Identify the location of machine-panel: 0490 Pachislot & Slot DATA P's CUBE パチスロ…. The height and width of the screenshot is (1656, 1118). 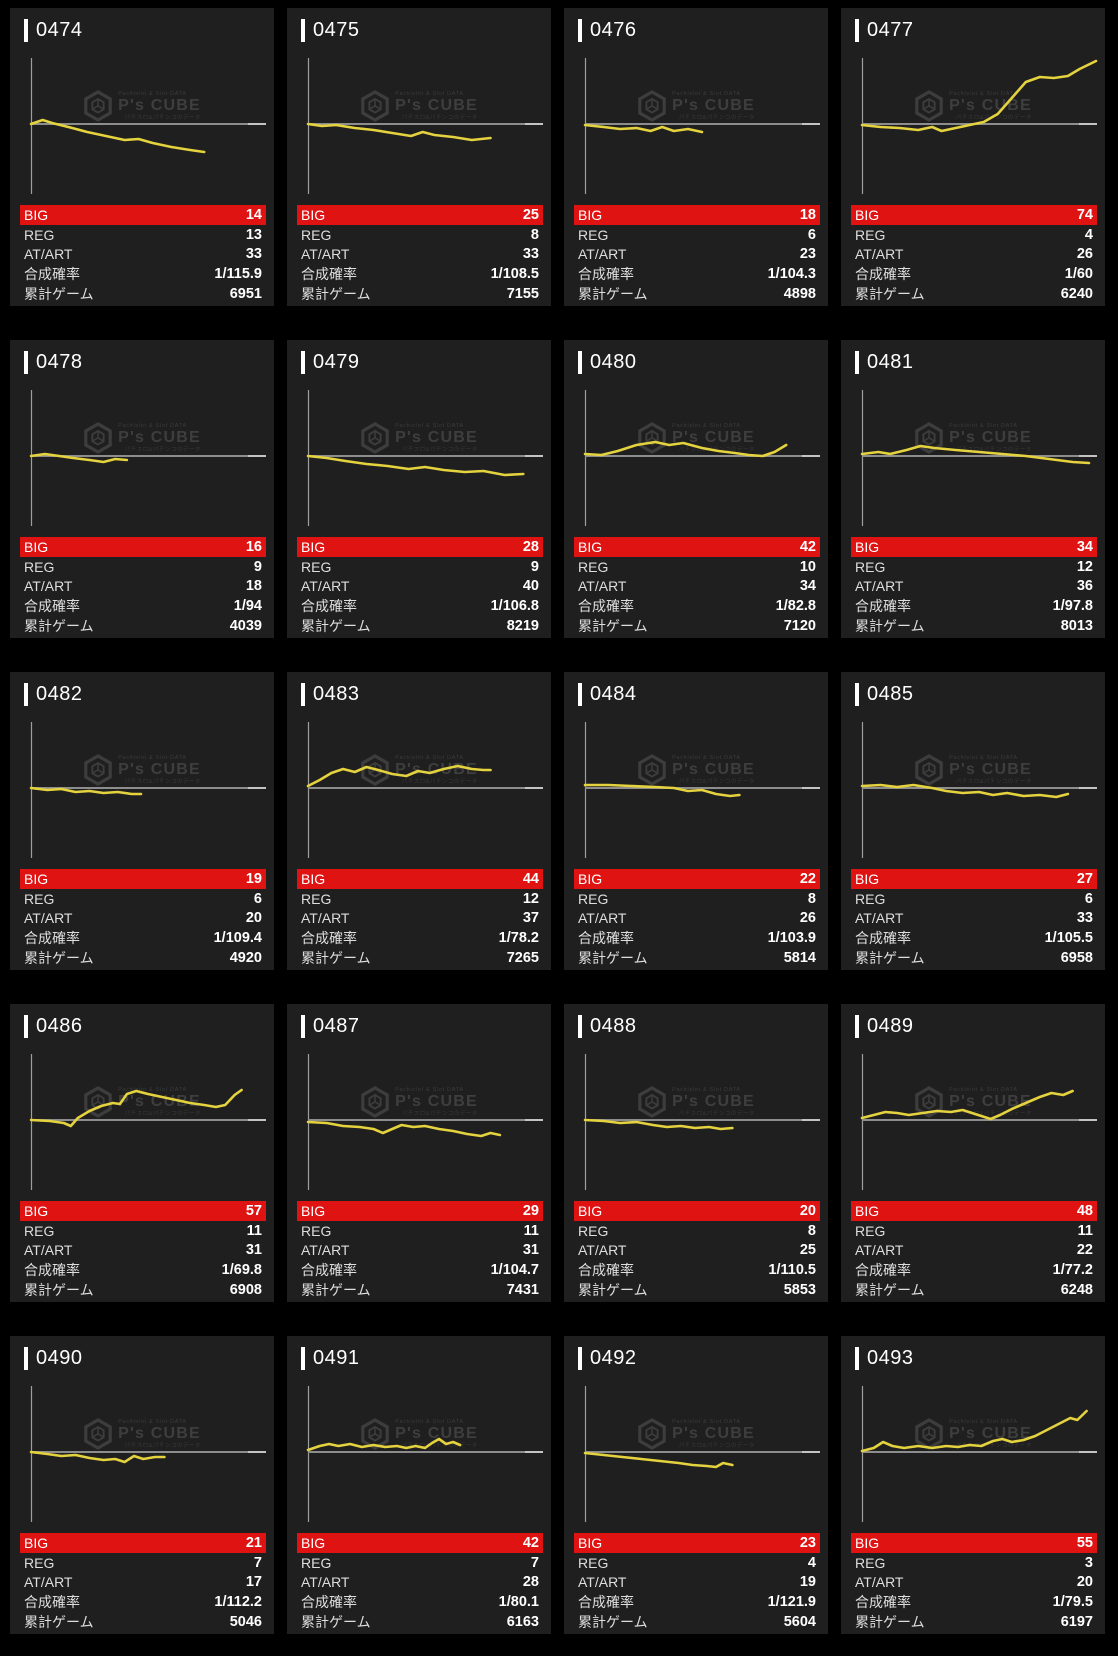
(142, 1485).